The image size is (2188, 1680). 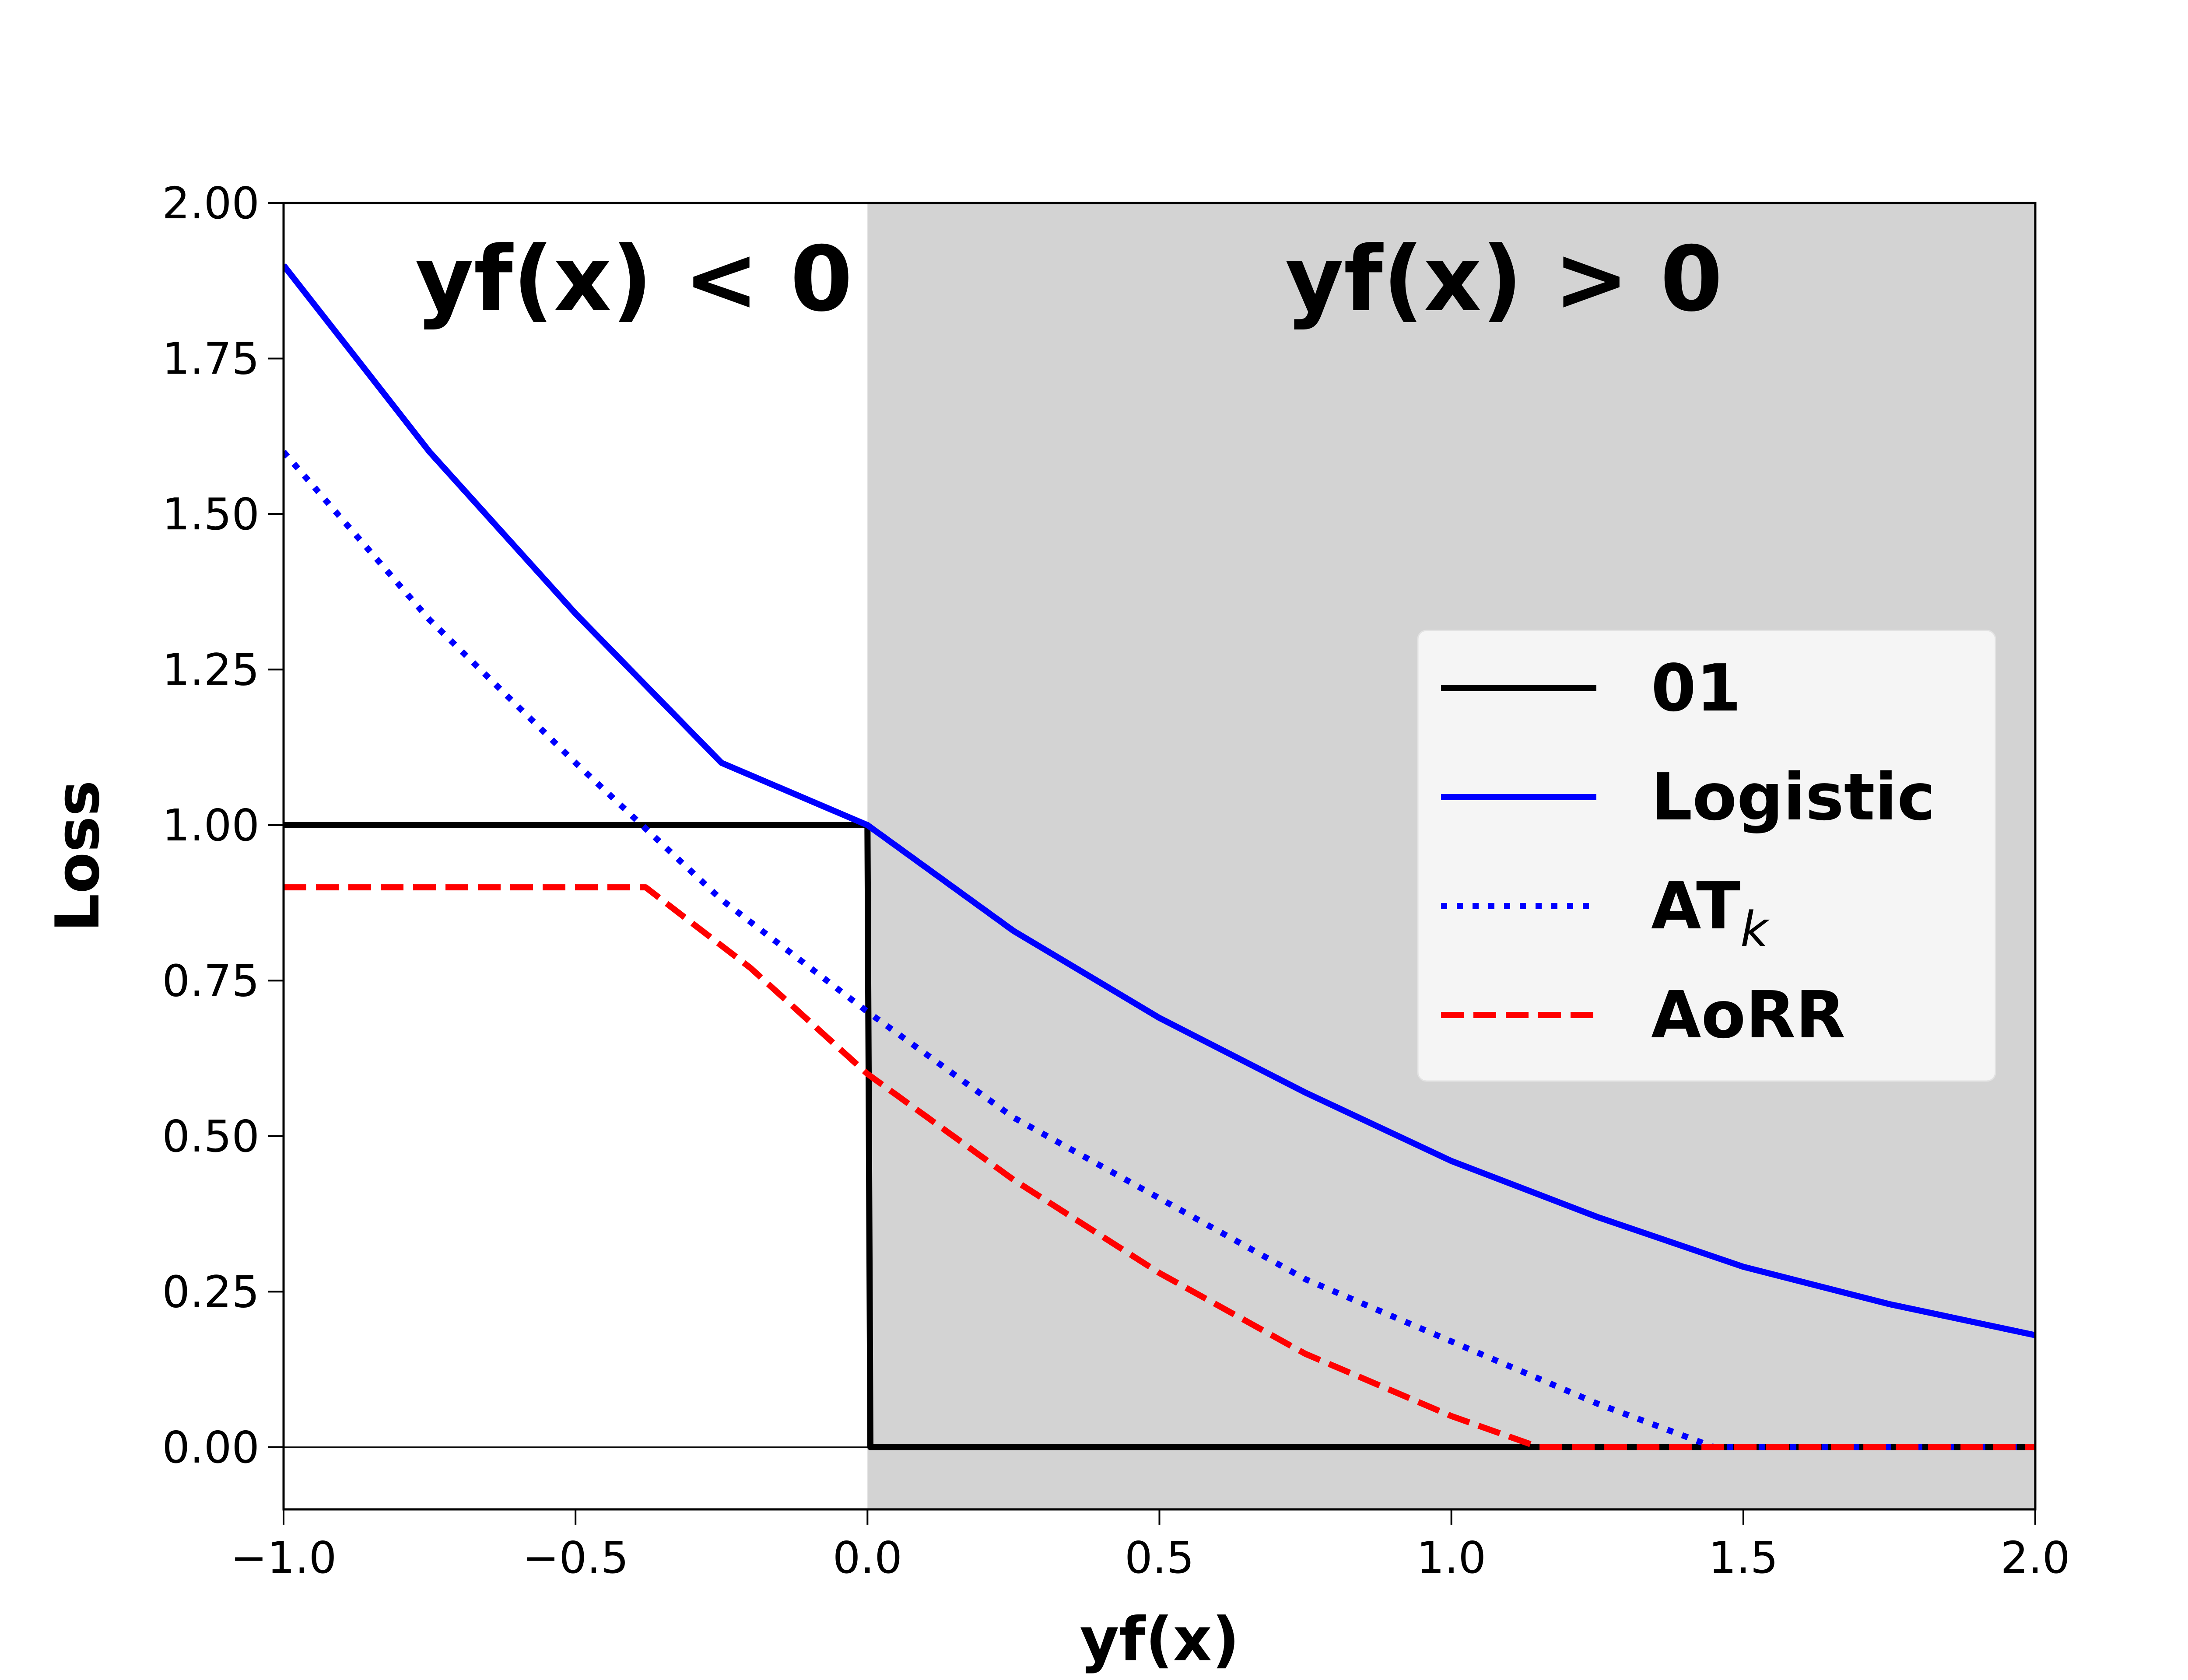 I want to click on x-tick-label: 0.5, so click(x=1159, y=1557).